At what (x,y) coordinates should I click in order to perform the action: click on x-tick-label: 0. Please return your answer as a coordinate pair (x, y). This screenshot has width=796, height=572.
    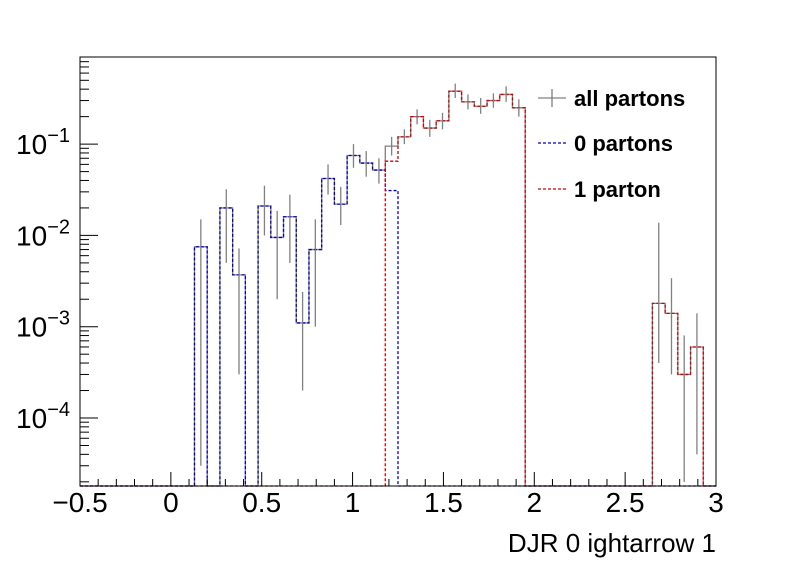
    Looking at the image, I should click on (171, 502).